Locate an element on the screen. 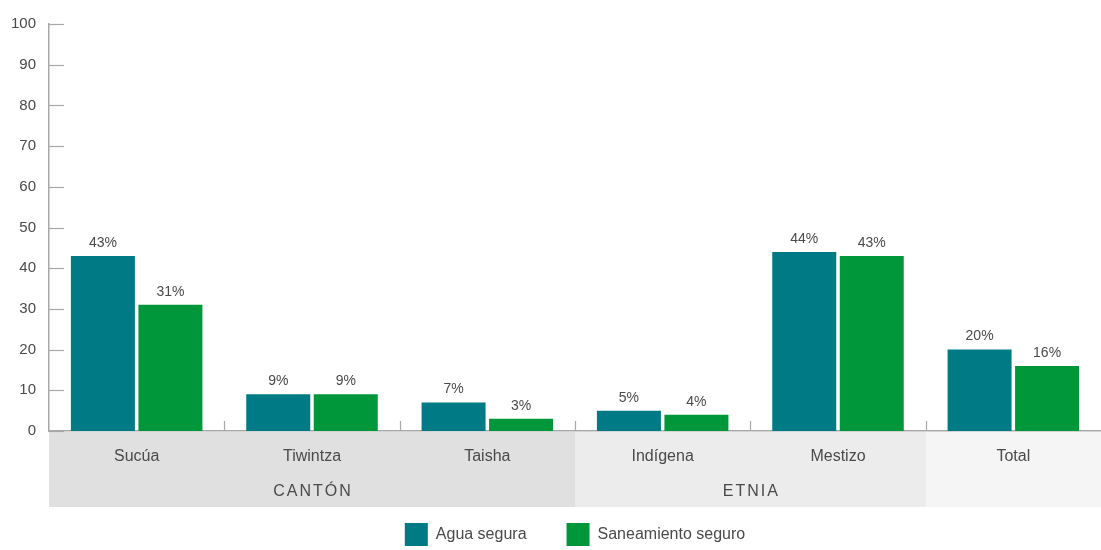  x-tick-label: Sucúa is located at coordinates (136, 456).